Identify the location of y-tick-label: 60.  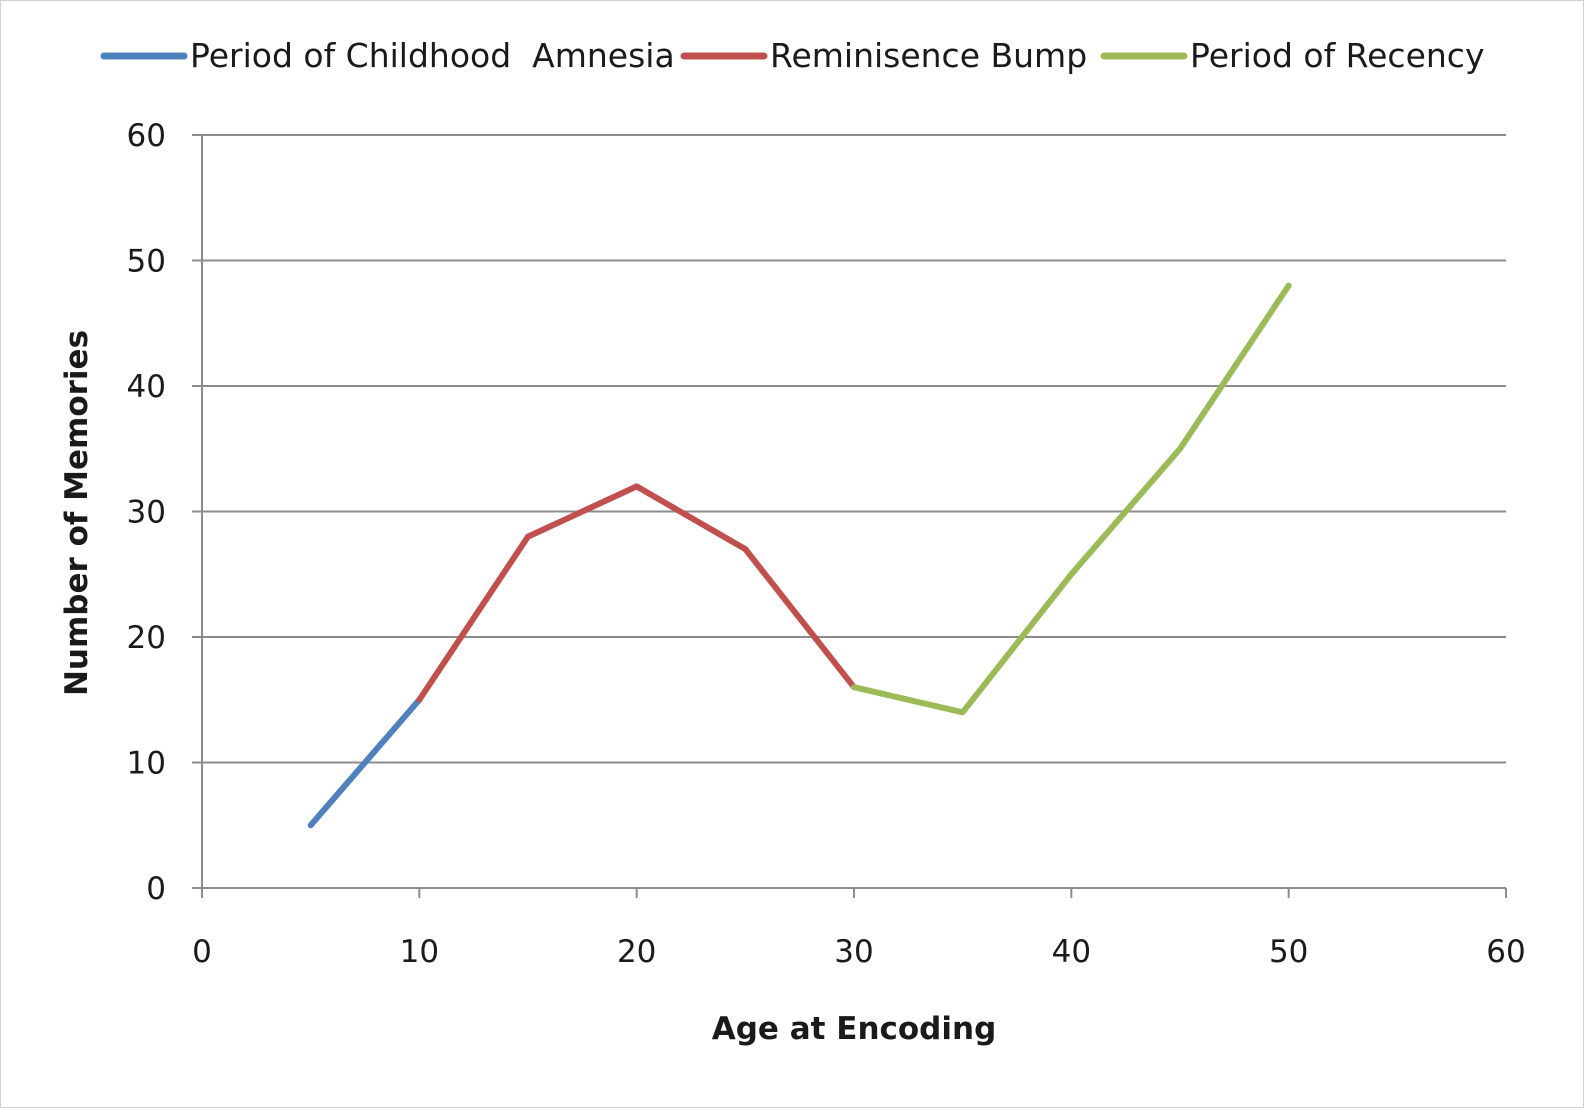
(146, 136).